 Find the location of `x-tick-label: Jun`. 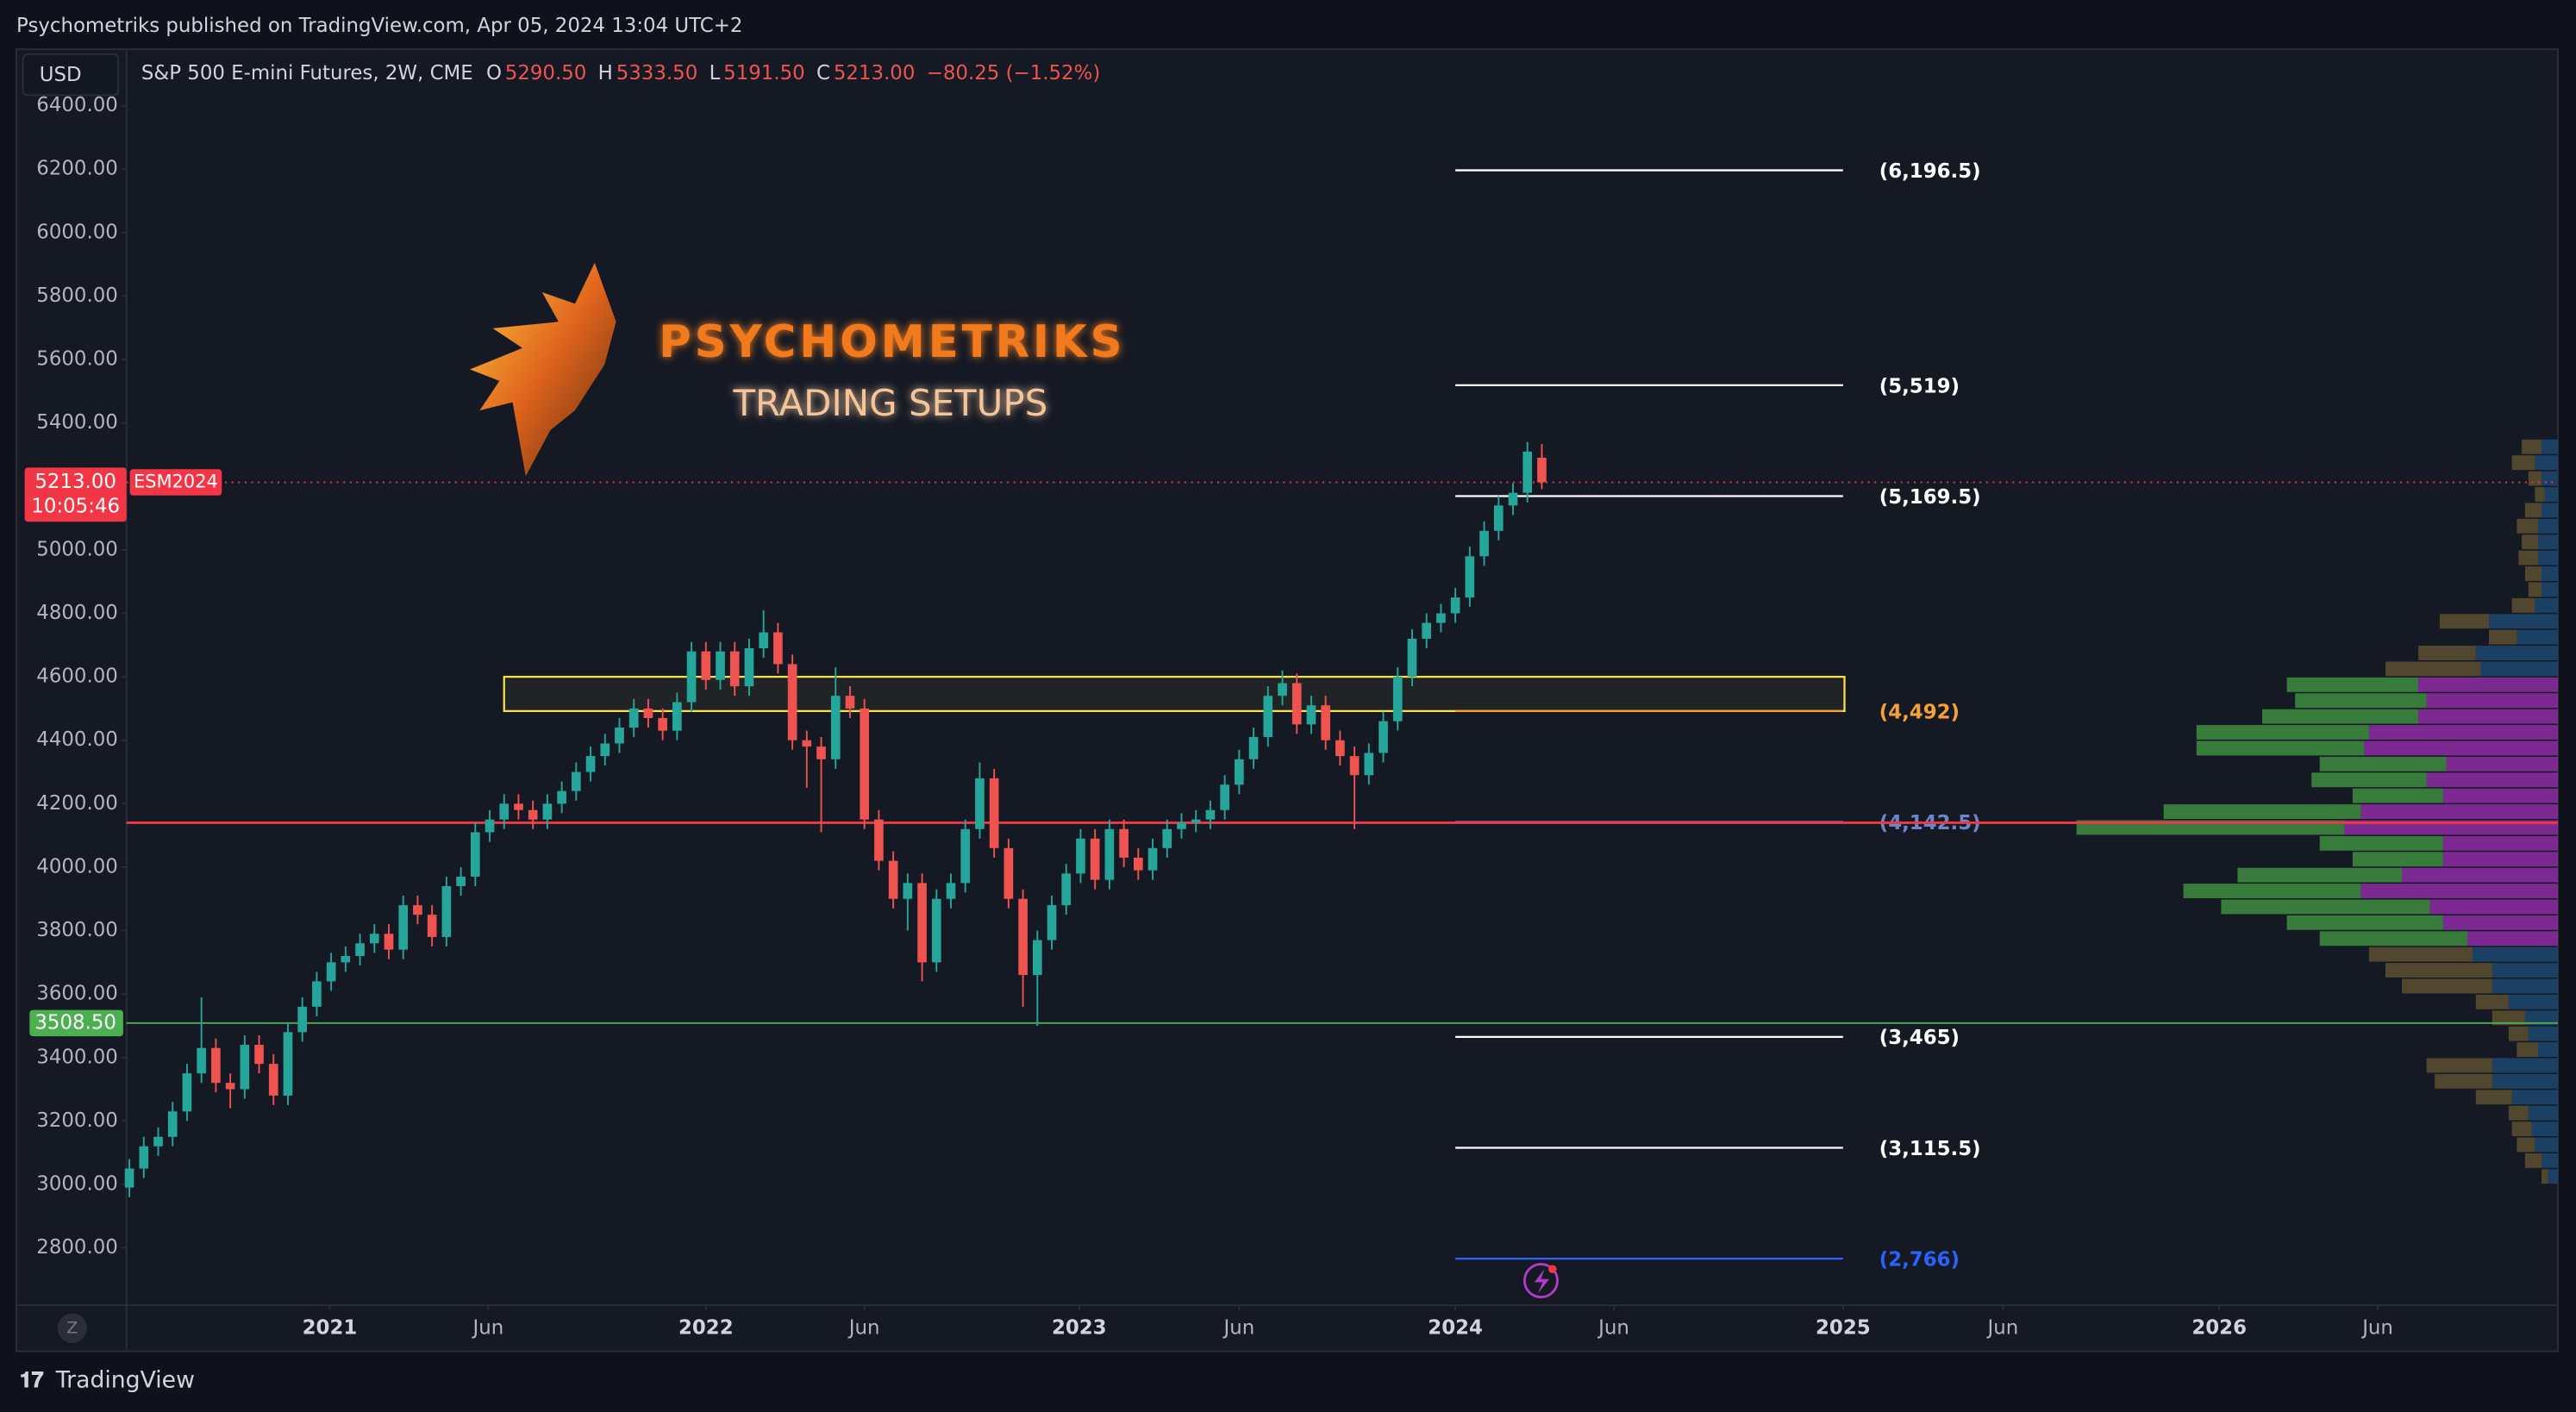

x-tick-label: Jun is located at coordinates (1238, 1327).